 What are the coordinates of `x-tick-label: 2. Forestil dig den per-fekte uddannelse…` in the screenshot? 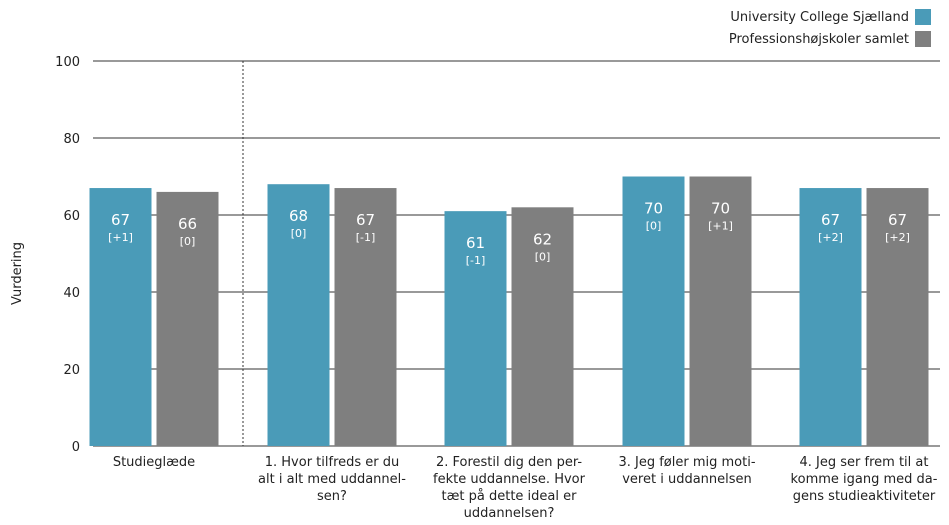 It's located at (509, 488).